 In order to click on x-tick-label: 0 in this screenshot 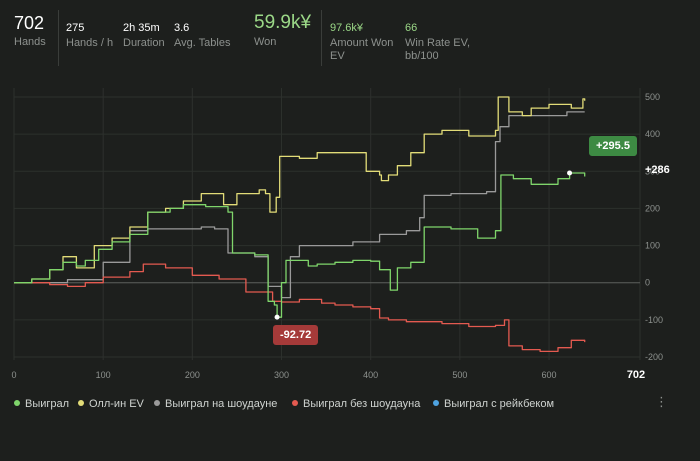, I will do `click(13, 375)`.